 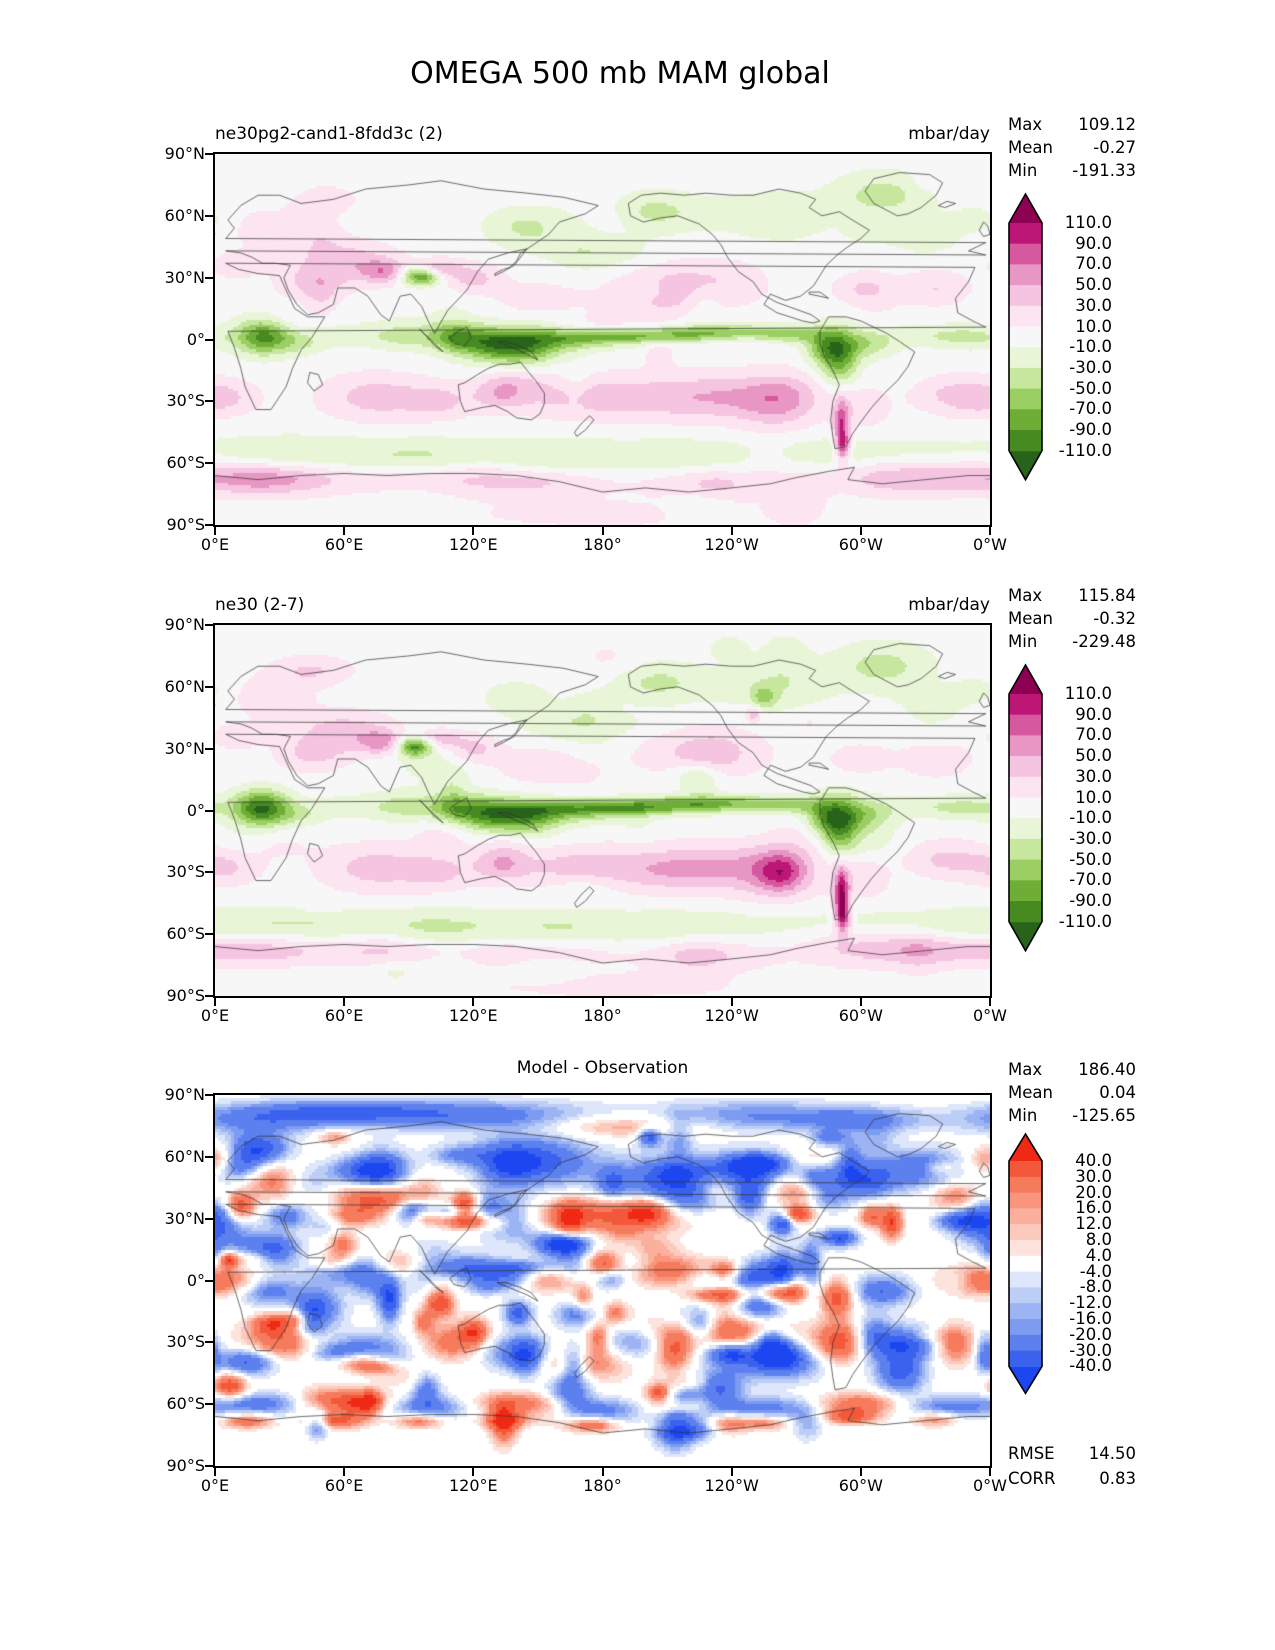 I want to click on stat-row: Mean -0.27, so click(x=1072, y=147).